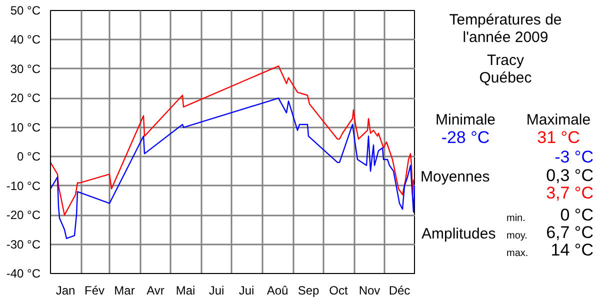  What do you see at coordinates (517, 253) in the screenshot?
I see `text: max.` at bounding box center [517, 253].